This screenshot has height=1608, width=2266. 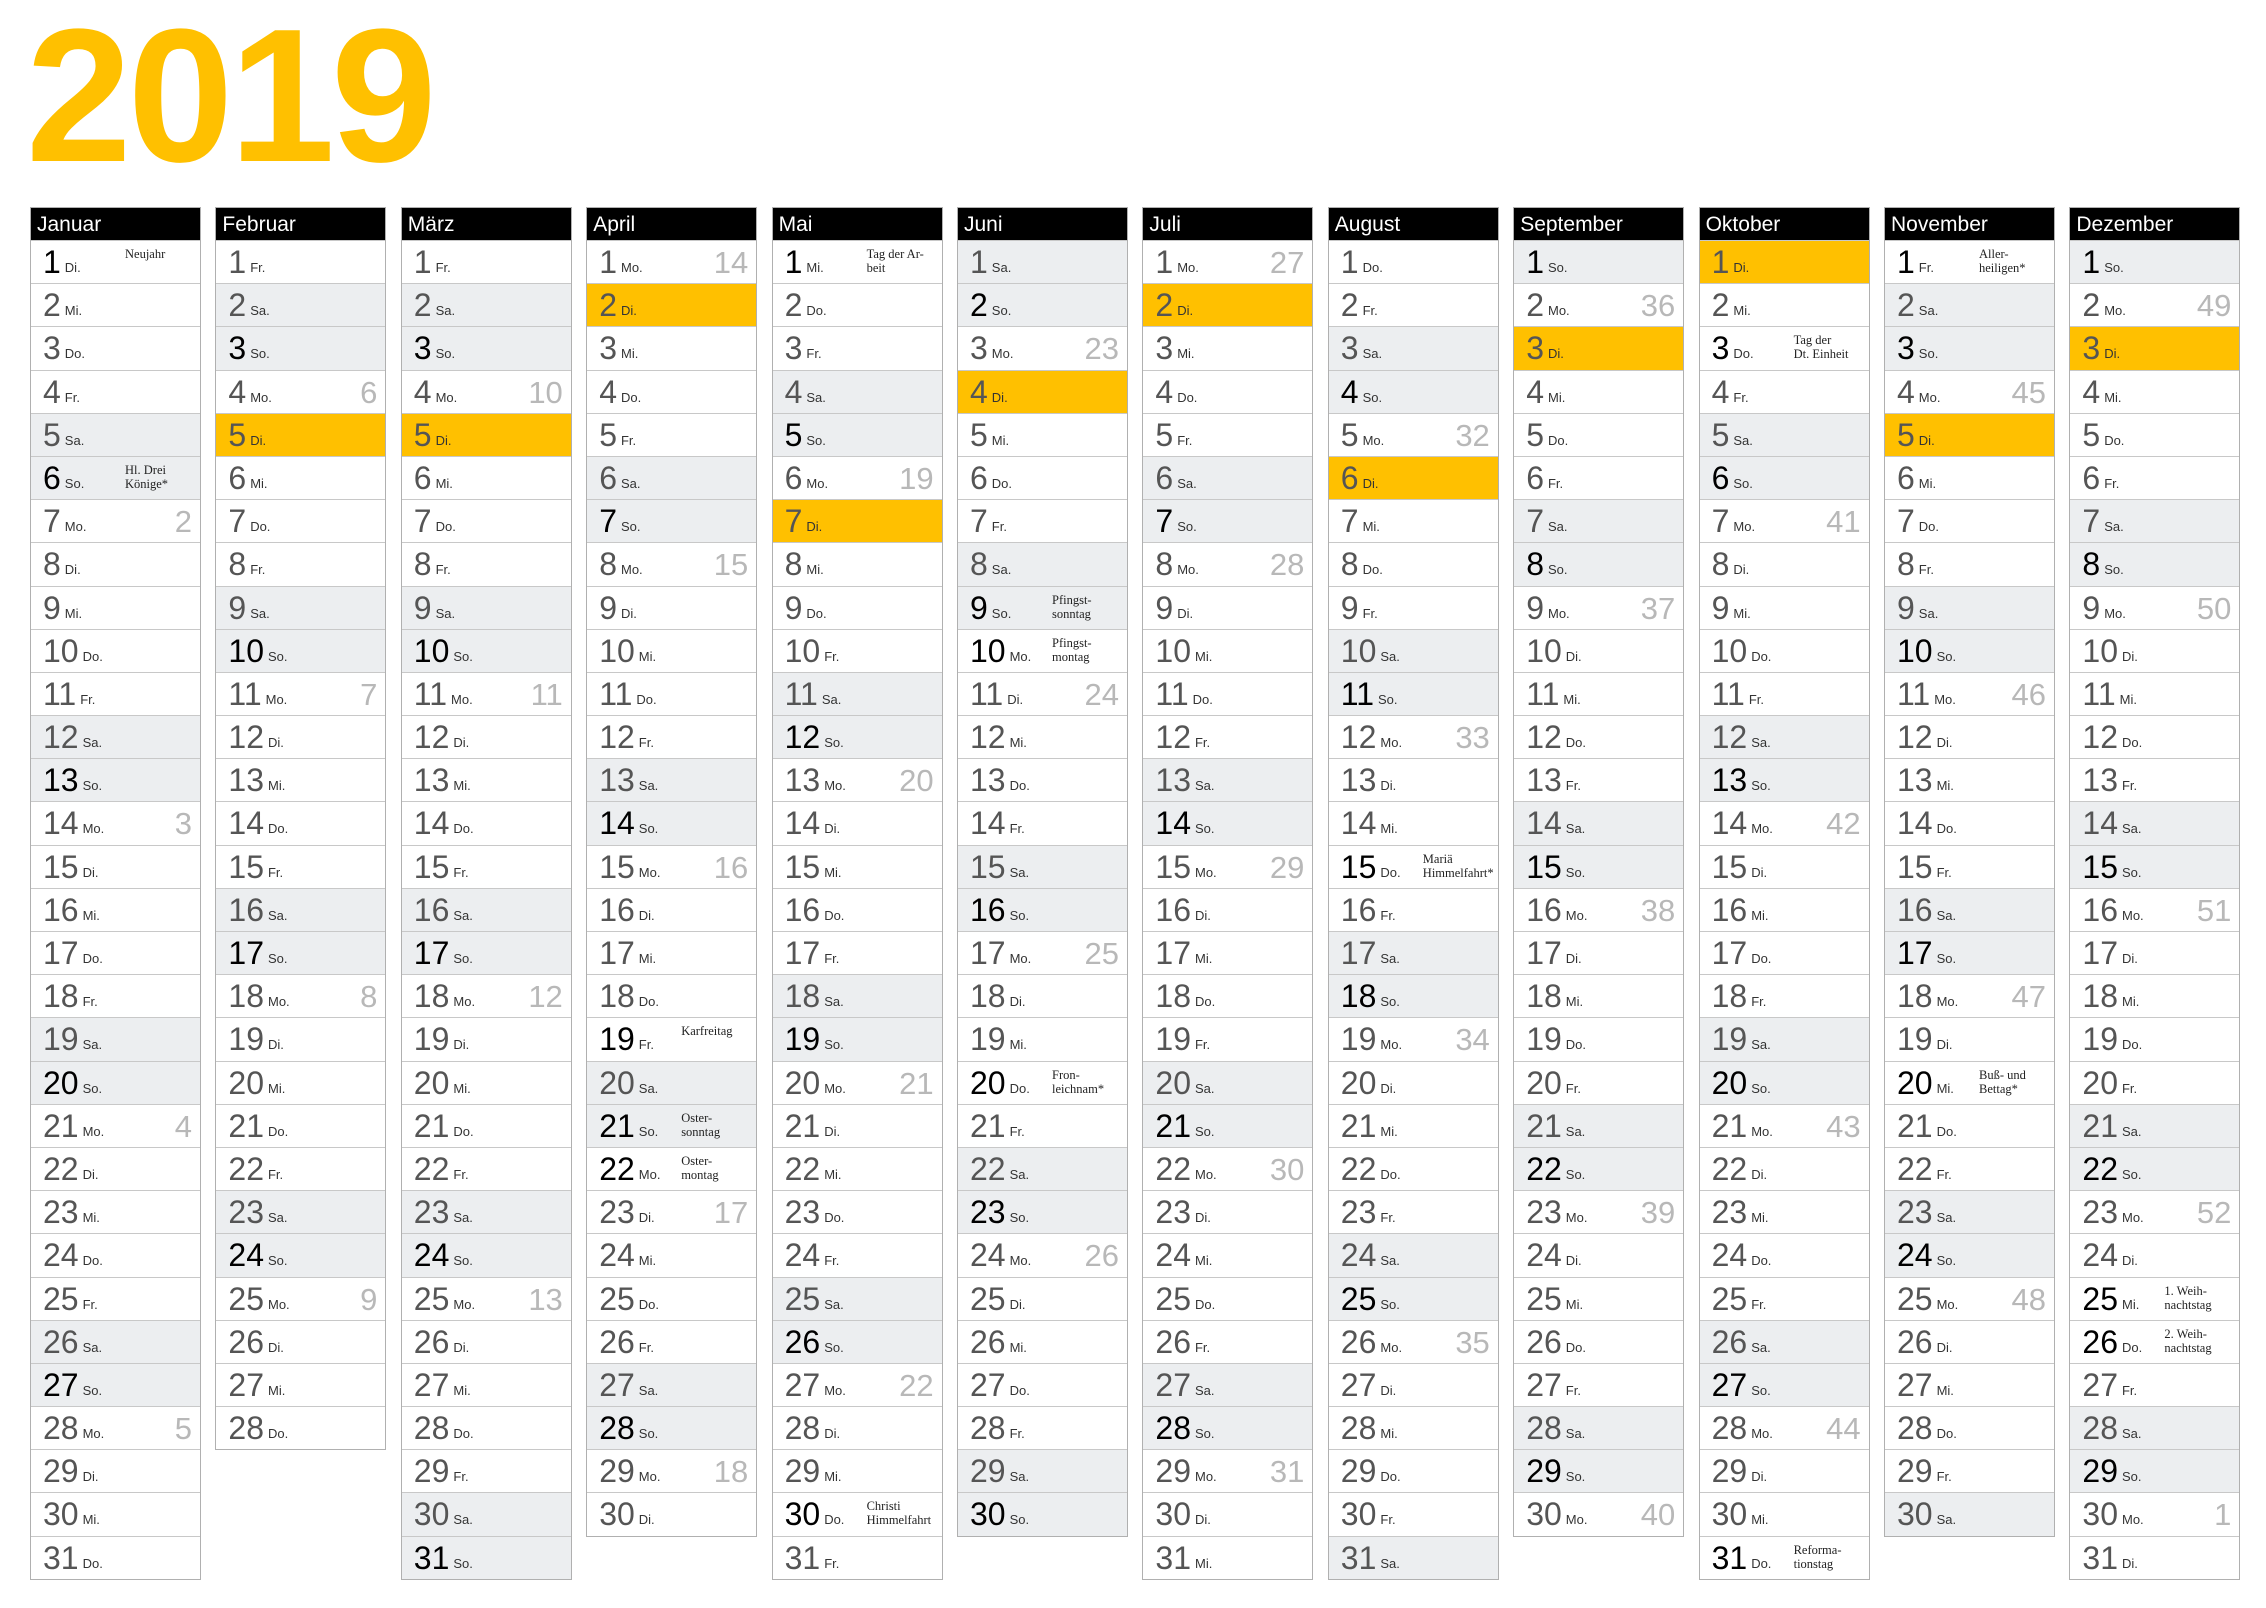 What do you see at coordinates (1228, 564) in the screenshot?
I see `day-row: 8 Mo. 28` at bounding box center [1228, 564].